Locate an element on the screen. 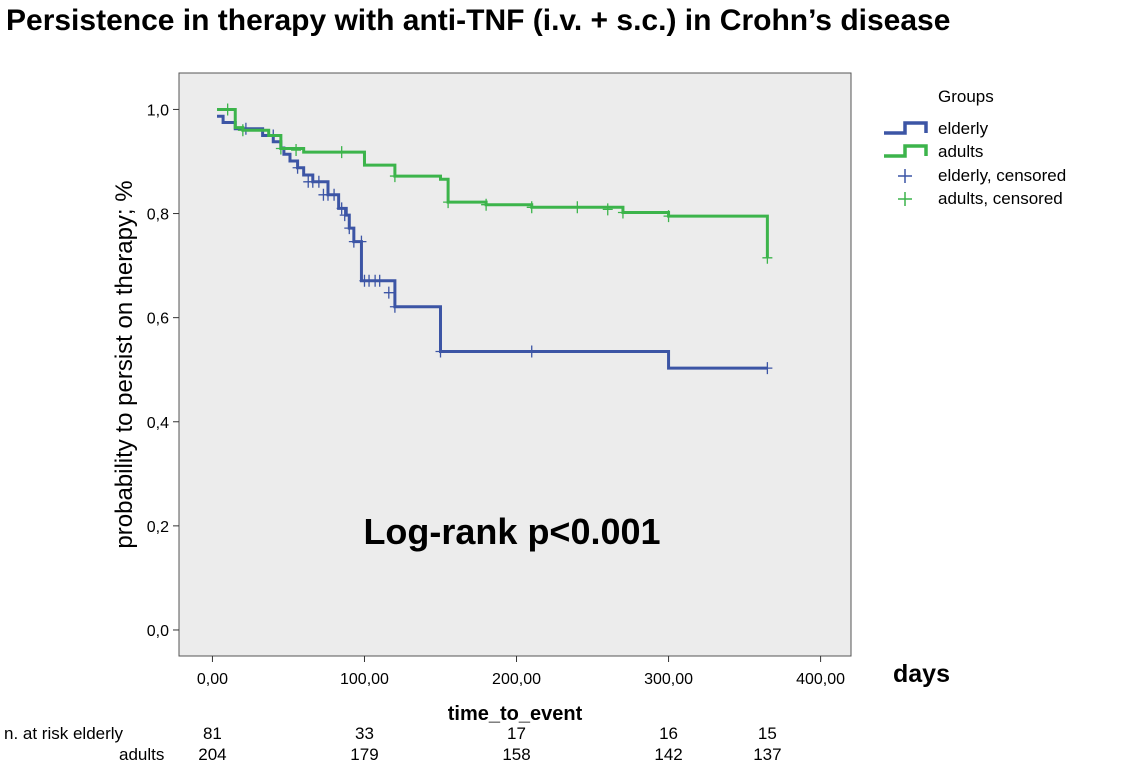 This screenshot has height=767, width=1137. y-tick-label: 0,0 is located at coordinates (158, 631).